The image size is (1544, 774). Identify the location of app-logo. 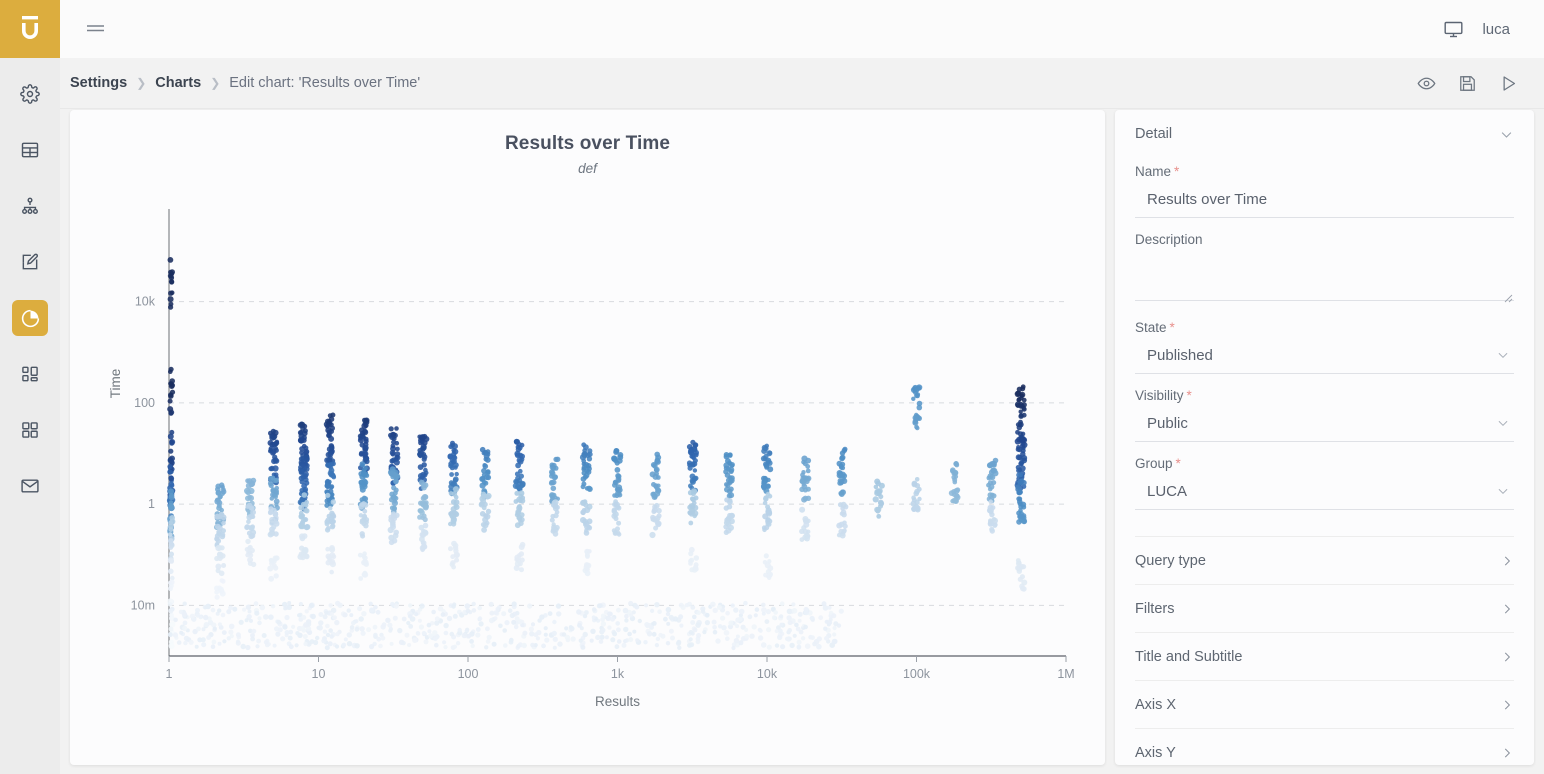
(30, 29).